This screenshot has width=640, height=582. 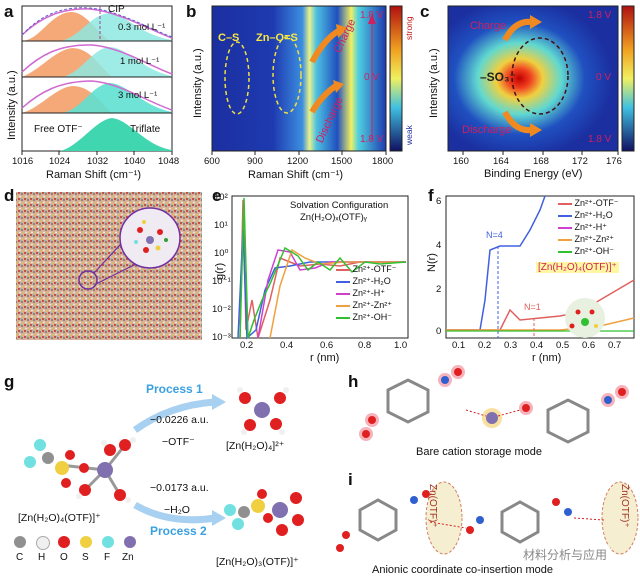 I want to click on reactant-molecule, so click(x=80, y=470).